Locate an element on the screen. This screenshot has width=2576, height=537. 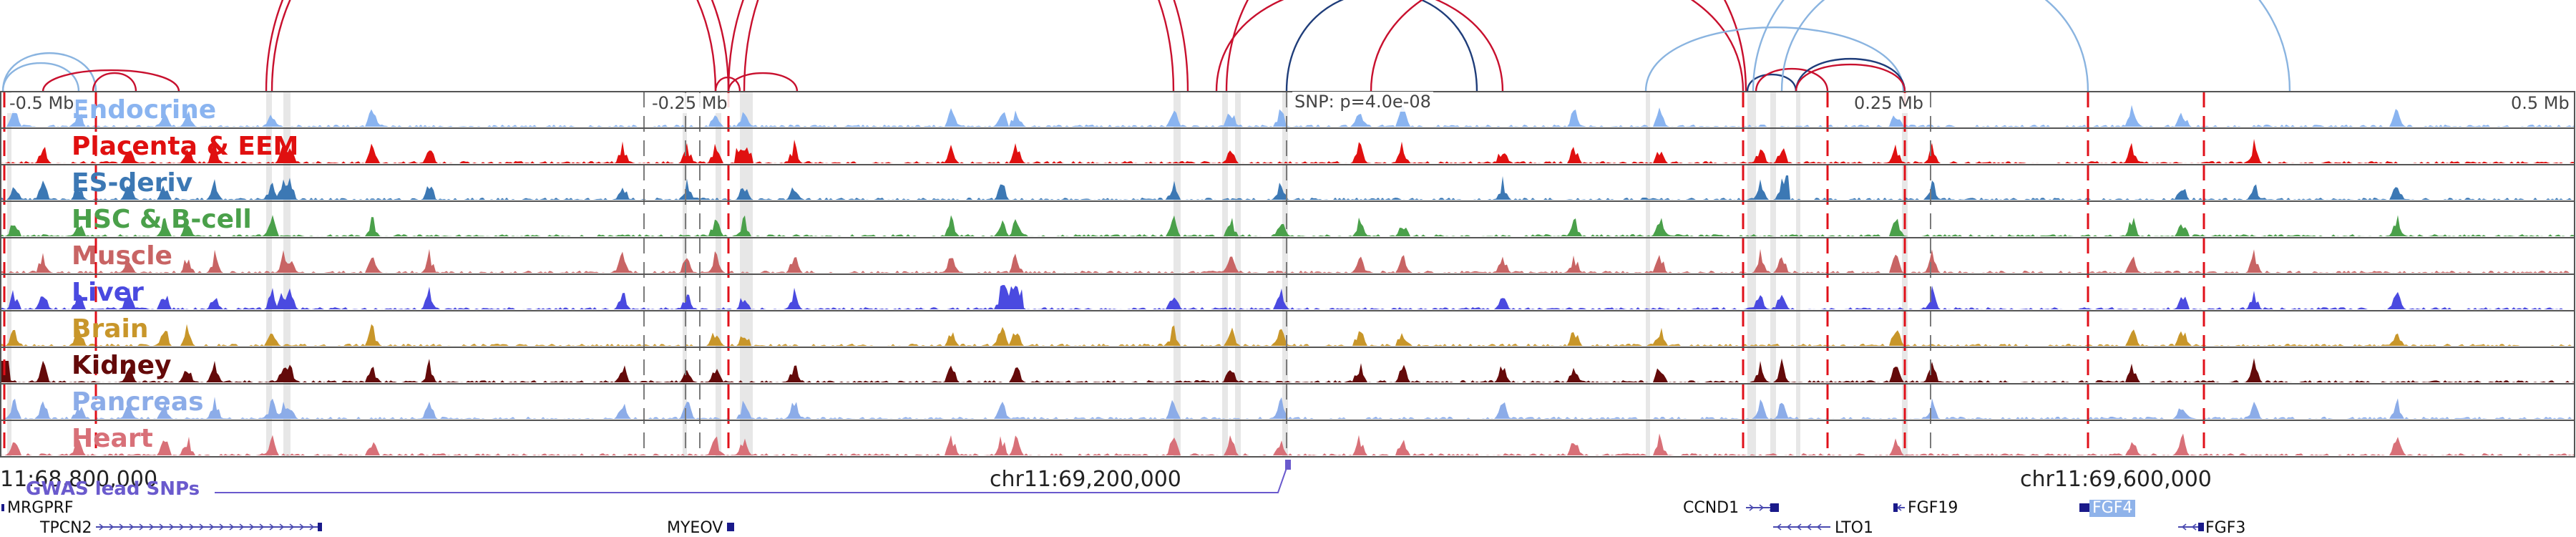
gene-label-tpcn2: TPCN2 is located at coordinates (66, 528).